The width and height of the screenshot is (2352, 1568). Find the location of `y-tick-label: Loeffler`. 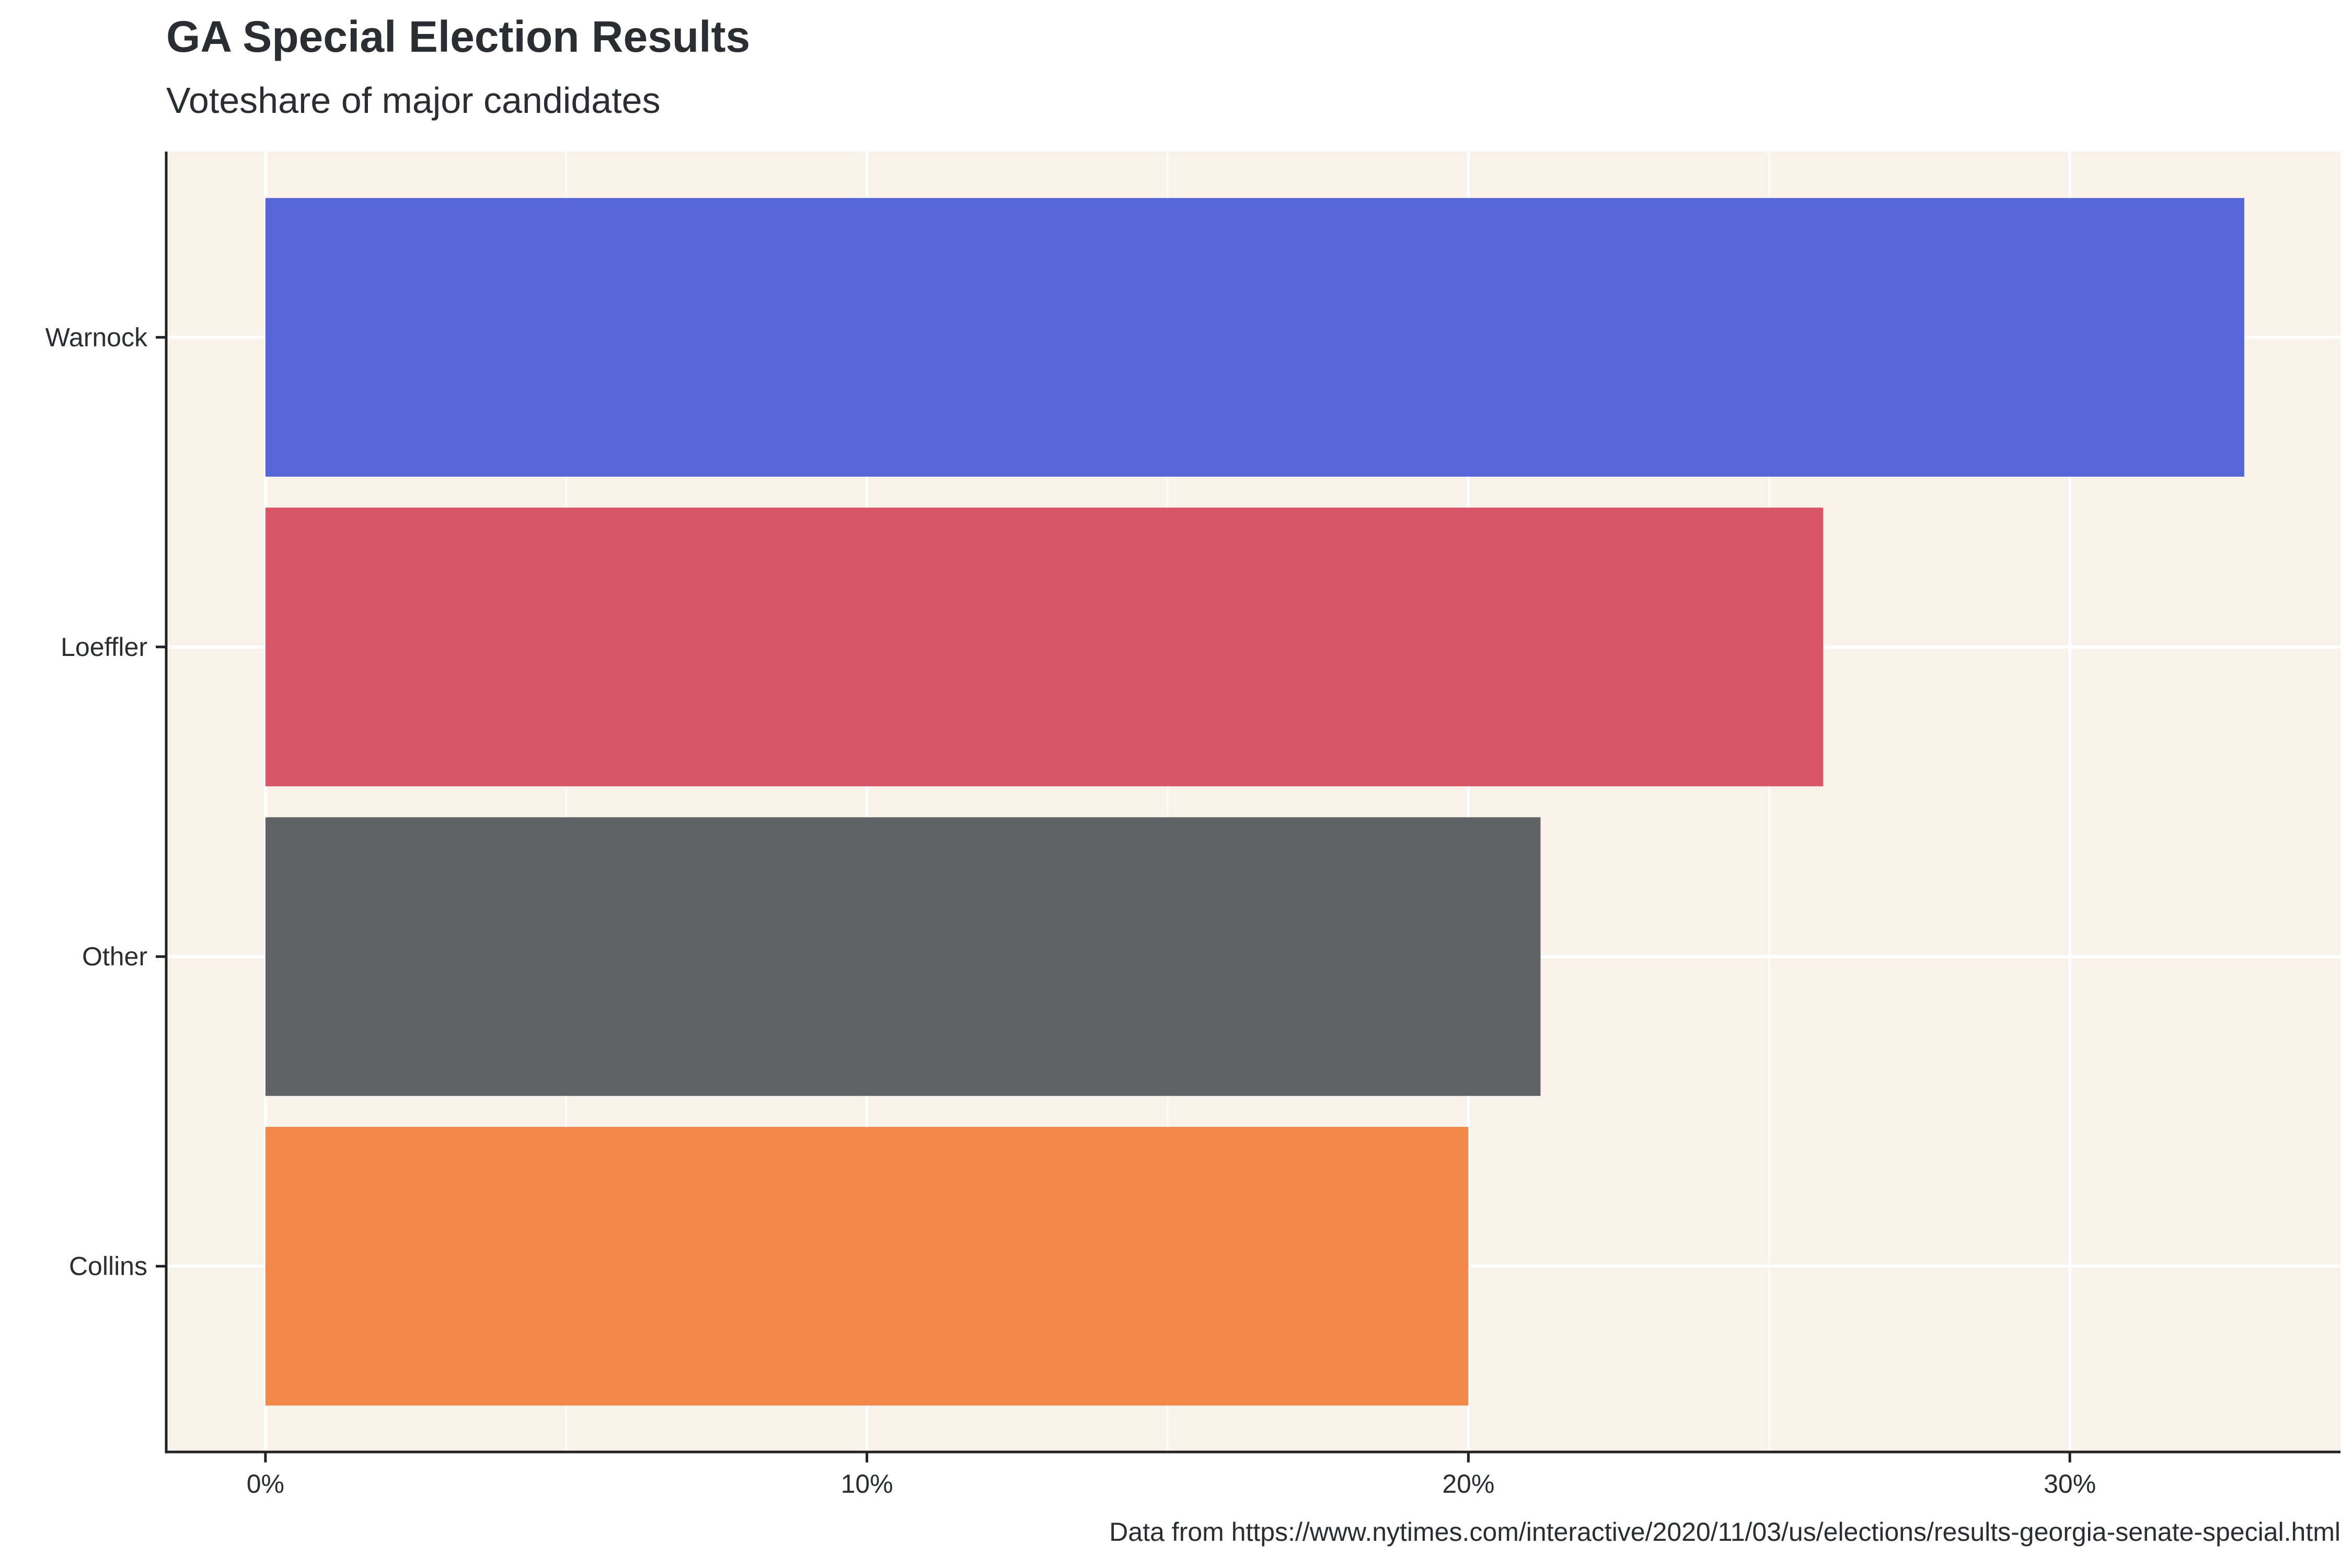

y-tick-label: Loeffler is located at coordinates (104, 647).